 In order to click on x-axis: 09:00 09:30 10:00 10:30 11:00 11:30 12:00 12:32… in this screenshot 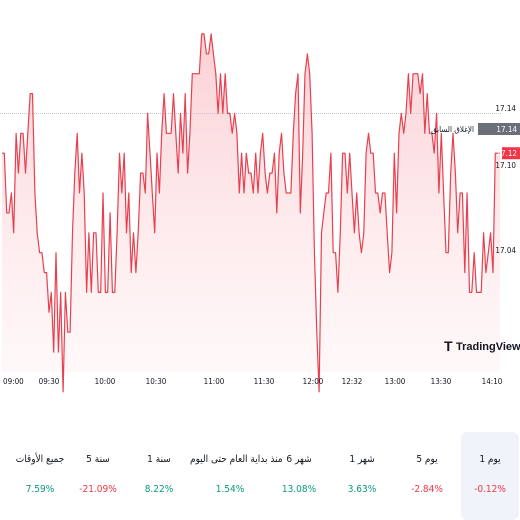, I will do `click(253, 381)`.